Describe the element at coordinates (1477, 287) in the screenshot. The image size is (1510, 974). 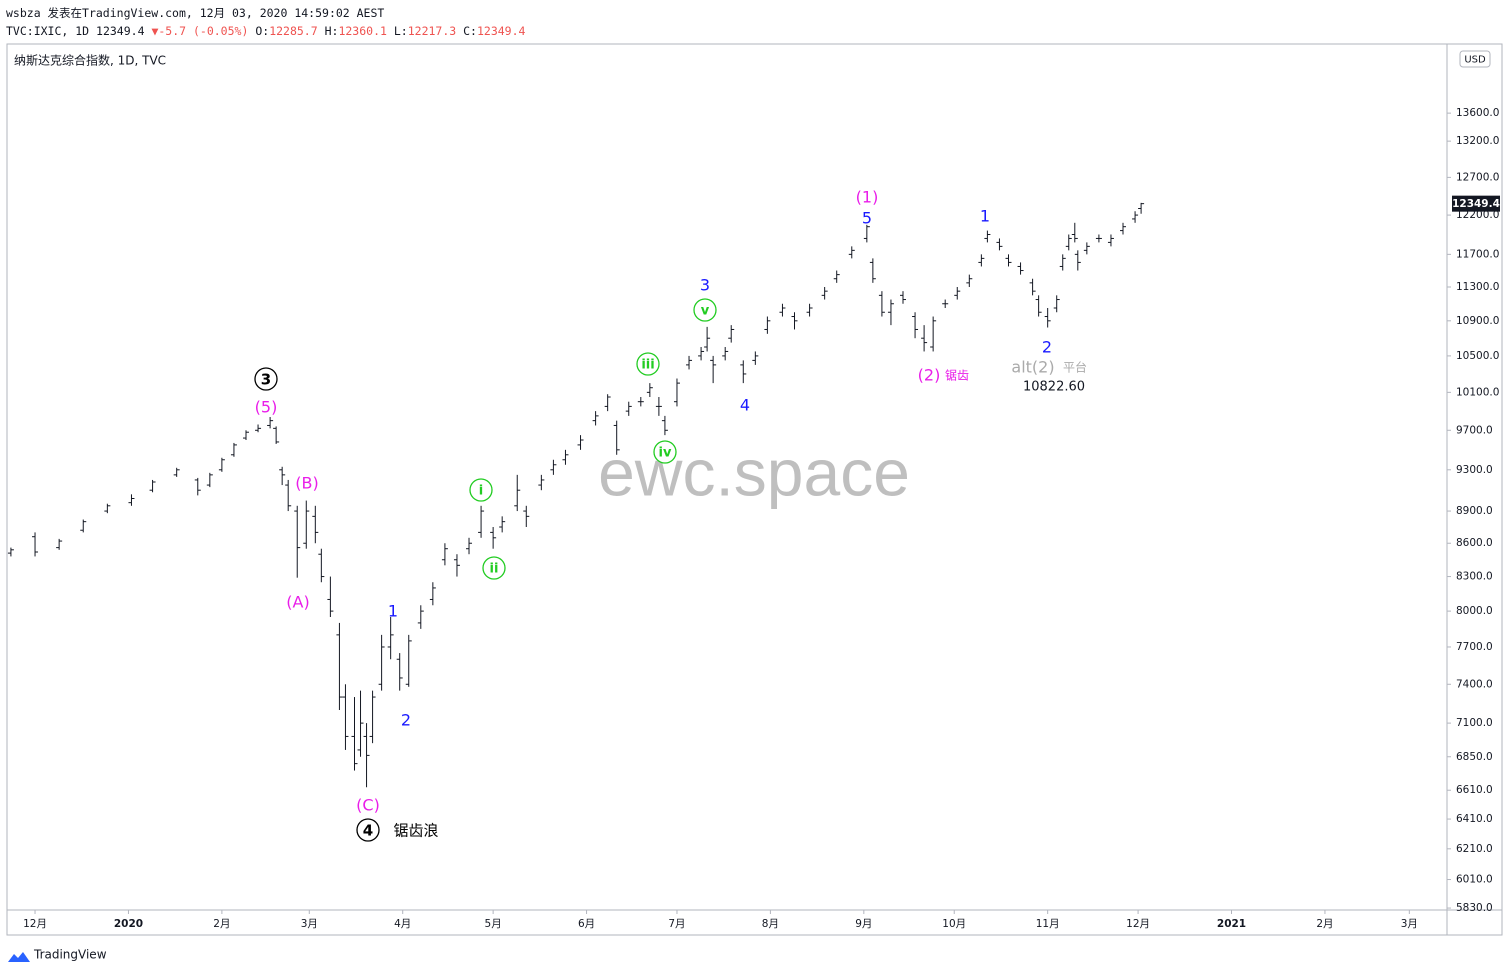
I see `y-tick-label: 11300.0` at that location.